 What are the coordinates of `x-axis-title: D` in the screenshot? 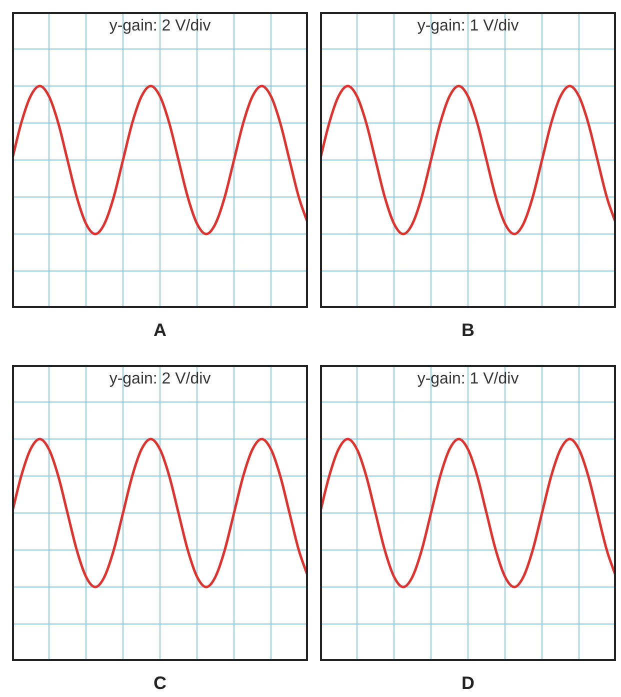 It's located at (468, 683).